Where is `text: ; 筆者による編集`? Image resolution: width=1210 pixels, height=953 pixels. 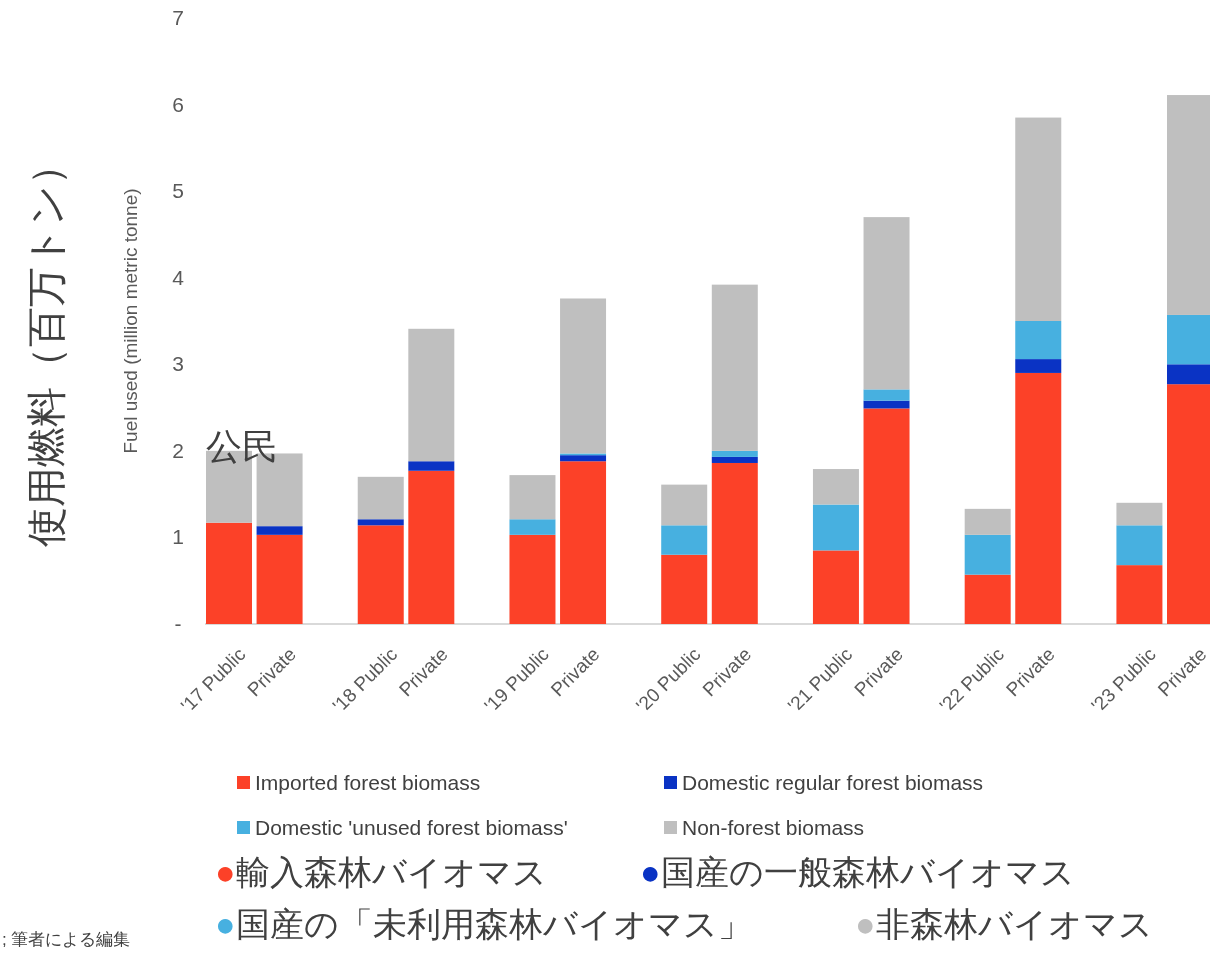
text: ; 筆者による編集 is located at coordinates (66, 939).